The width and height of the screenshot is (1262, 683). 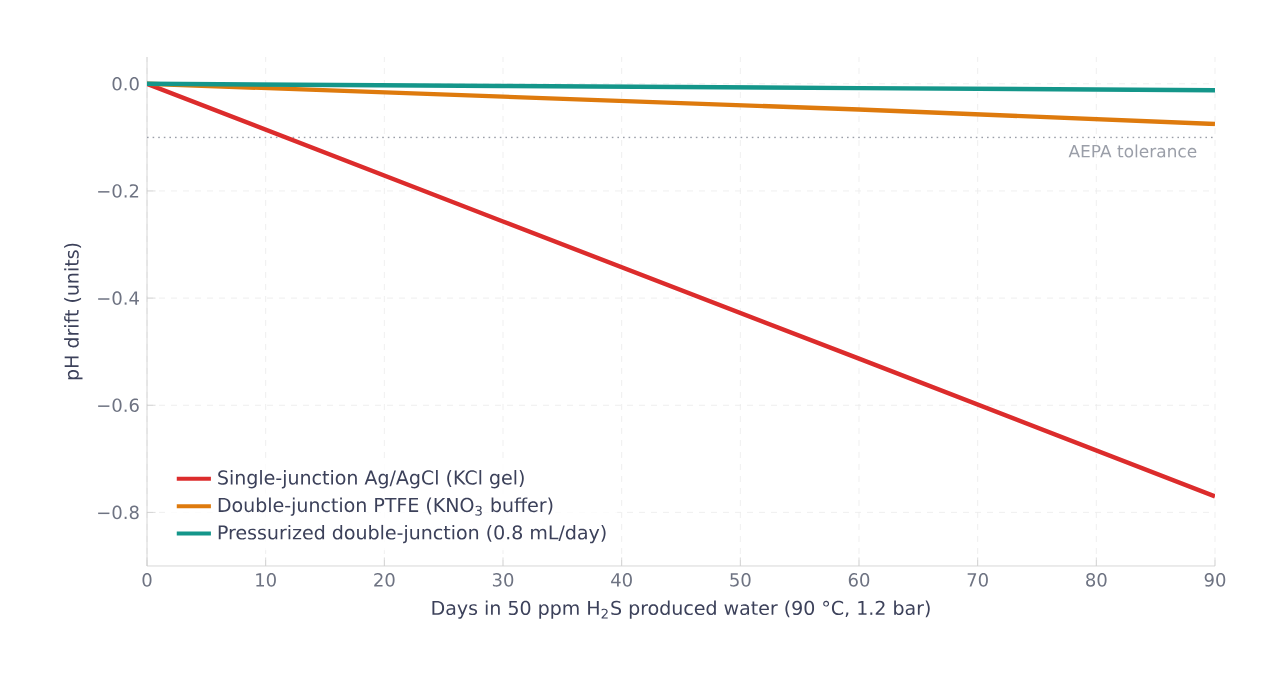 I want to click on legend-label: Double-junction PTFE (KNO$_{3}$ buffer), so click(x=385, y=506).